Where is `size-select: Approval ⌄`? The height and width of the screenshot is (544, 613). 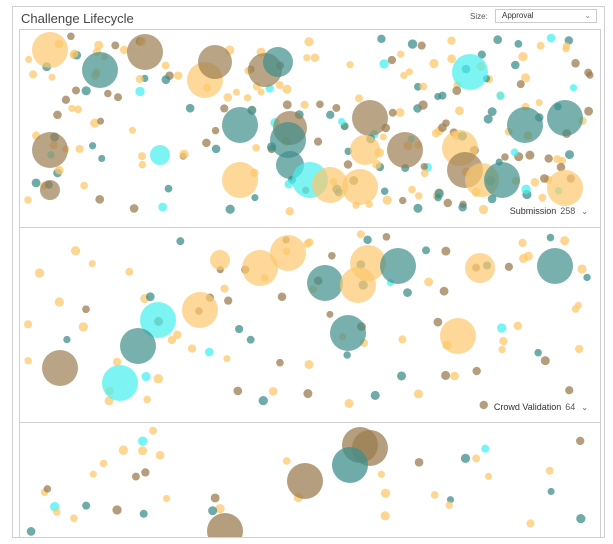
size-select: Approval ⌄ is located at coordinates (546, 16).